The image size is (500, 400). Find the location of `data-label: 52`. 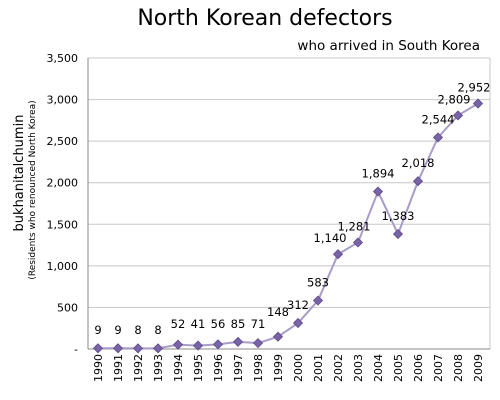

data-label: 52 is located at coordinates (178, 324).